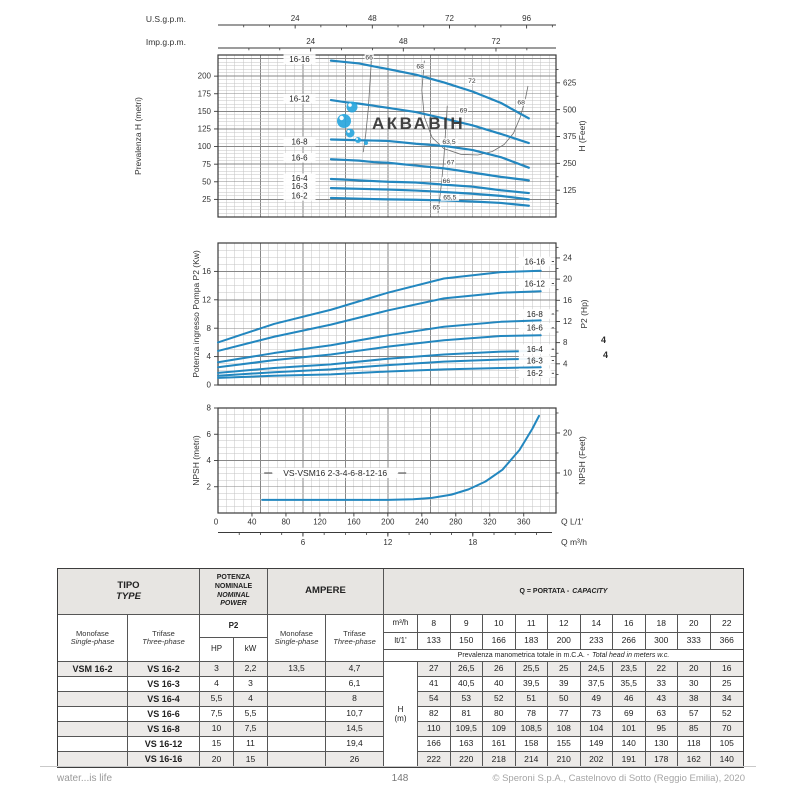 This screenshot has height=800, width=800. I want to click on table-cell-text: kW, so click(250, 649).